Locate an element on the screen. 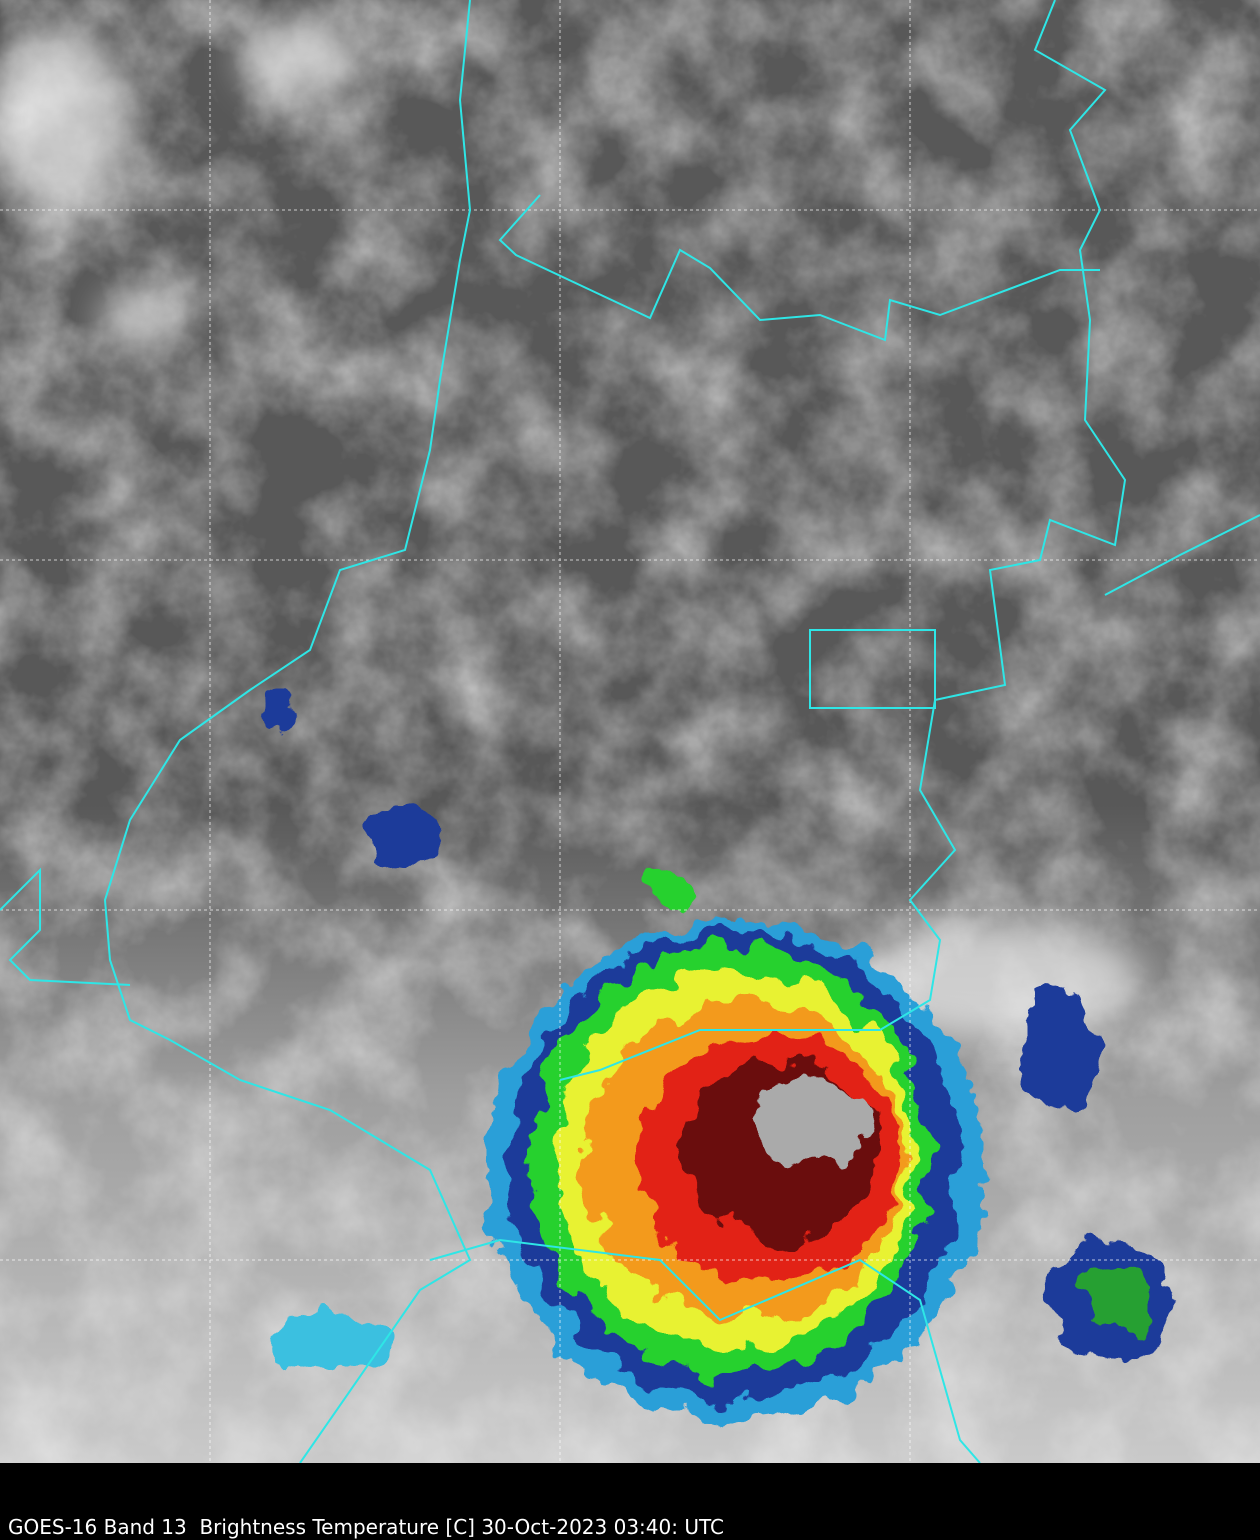 Image resolution: width=1260 pixels, height=1540 pixels. caption-bar is located at coordinates (630, 1501).